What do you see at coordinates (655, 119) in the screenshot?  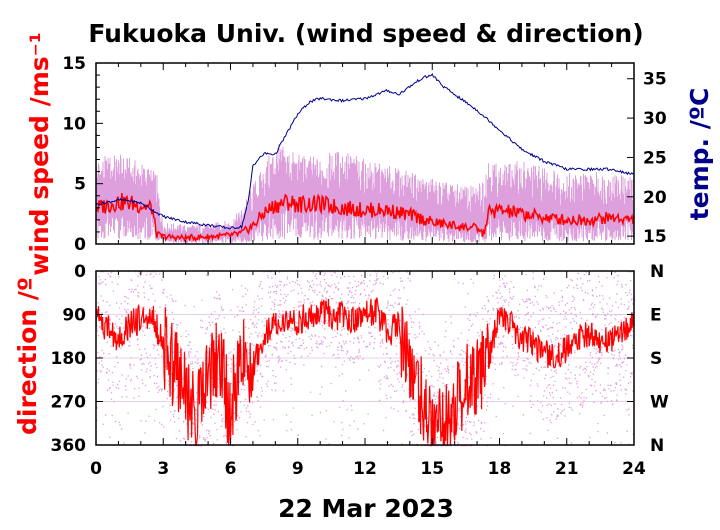 I see `temp-y-tick-label: 30` at bounding box center [655, 119].